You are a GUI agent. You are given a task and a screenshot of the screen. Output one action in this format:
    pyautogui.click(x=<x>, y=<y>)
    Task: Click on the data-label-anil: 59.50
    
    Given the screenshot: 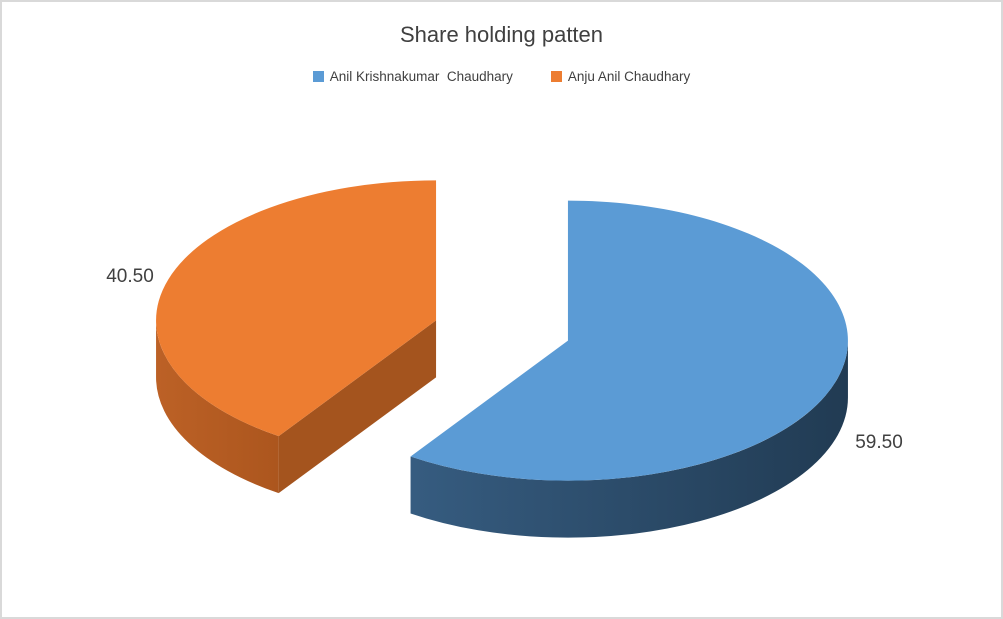 What is the action you would take?
    pyautogui.click(x=879, y=442)
    